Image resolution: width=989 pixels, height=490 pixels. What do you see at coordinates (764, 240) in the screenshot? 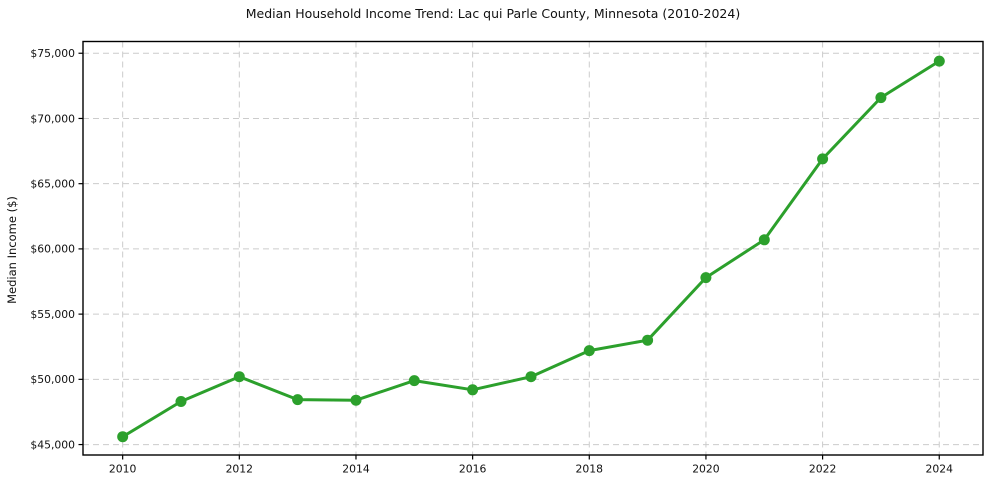
I see `data-point-2021` at bounding box center [764, 240].